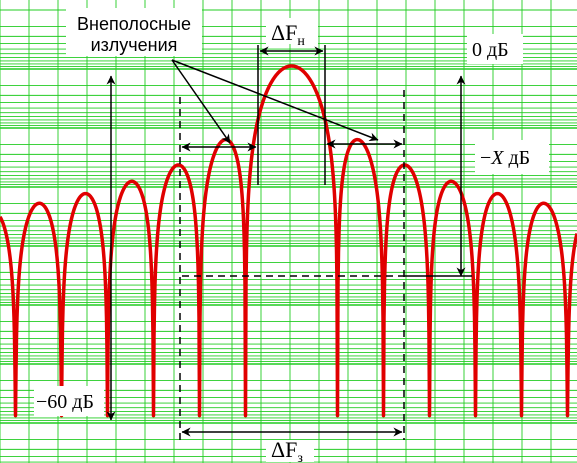 The width and height of the screenshot is (577, 463). I want to click on delta-fn-label-bg, so click(292, 31).